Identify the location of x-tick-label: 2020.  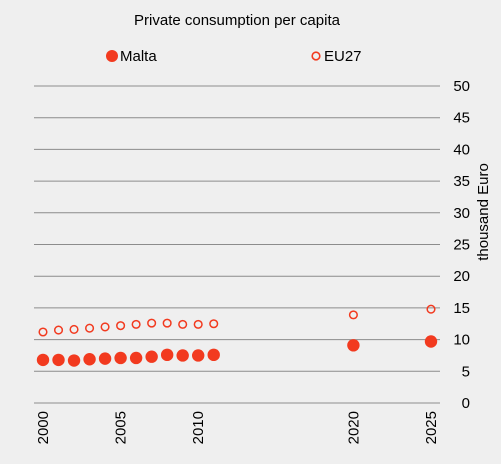
(353, 427).